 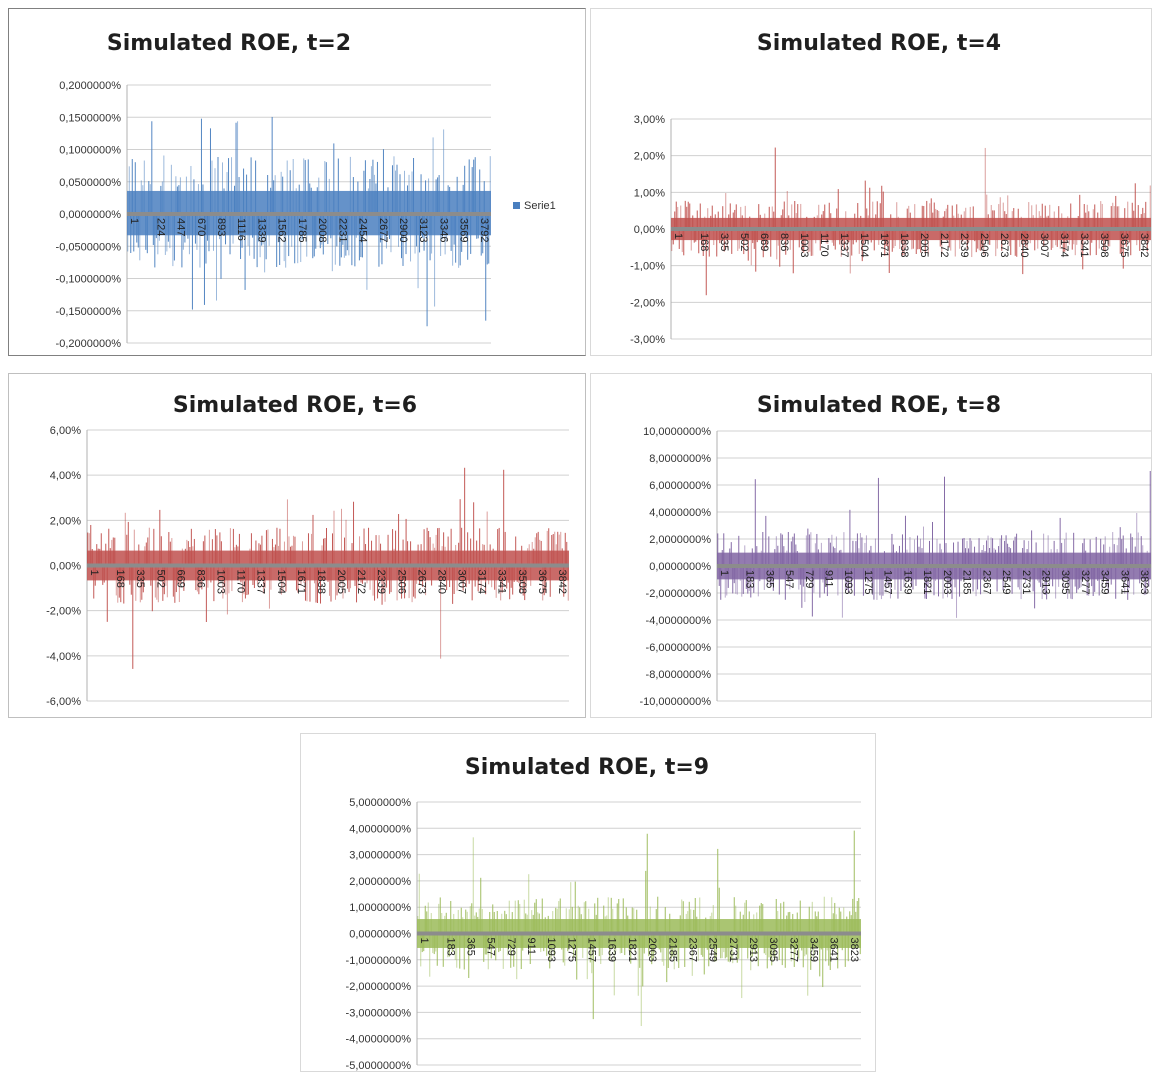 I want to click on x-tick-label: 2367, so click(x=692, y=950).